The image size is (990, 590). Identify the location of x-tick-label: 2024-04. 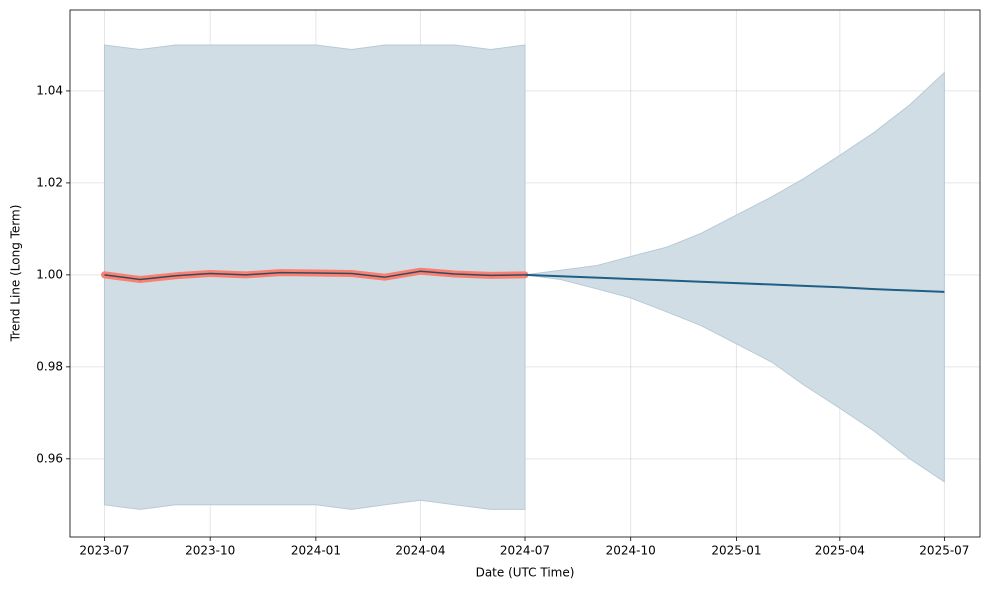
(420, 551).